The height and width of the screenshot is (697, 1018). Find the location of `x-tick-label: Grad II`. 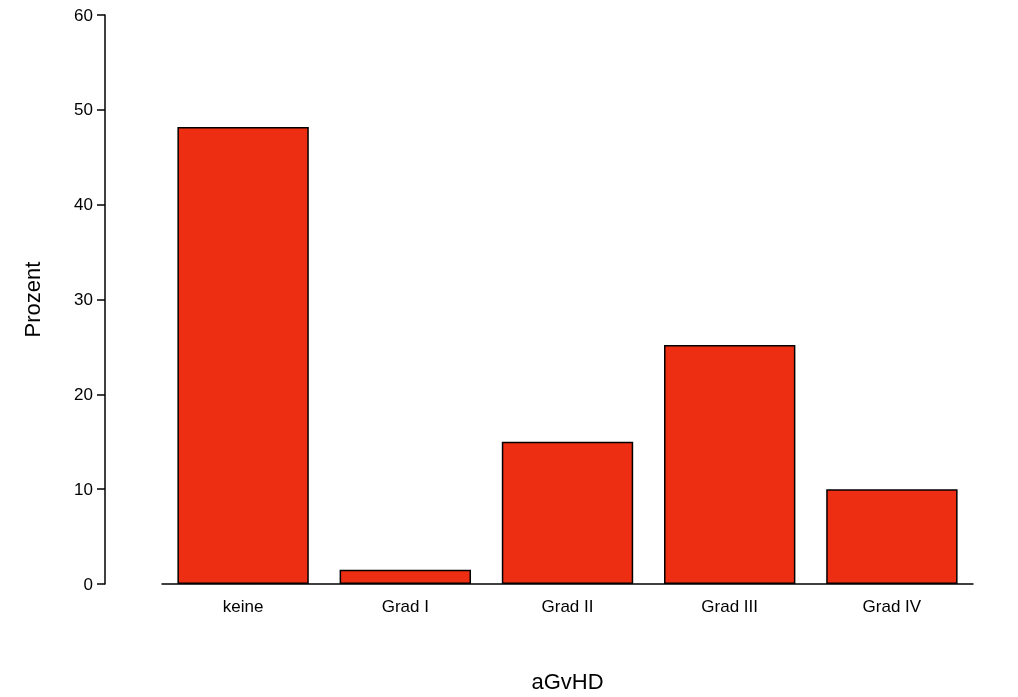

x-tick-label: Grad II is located at coordinates (567, 606).